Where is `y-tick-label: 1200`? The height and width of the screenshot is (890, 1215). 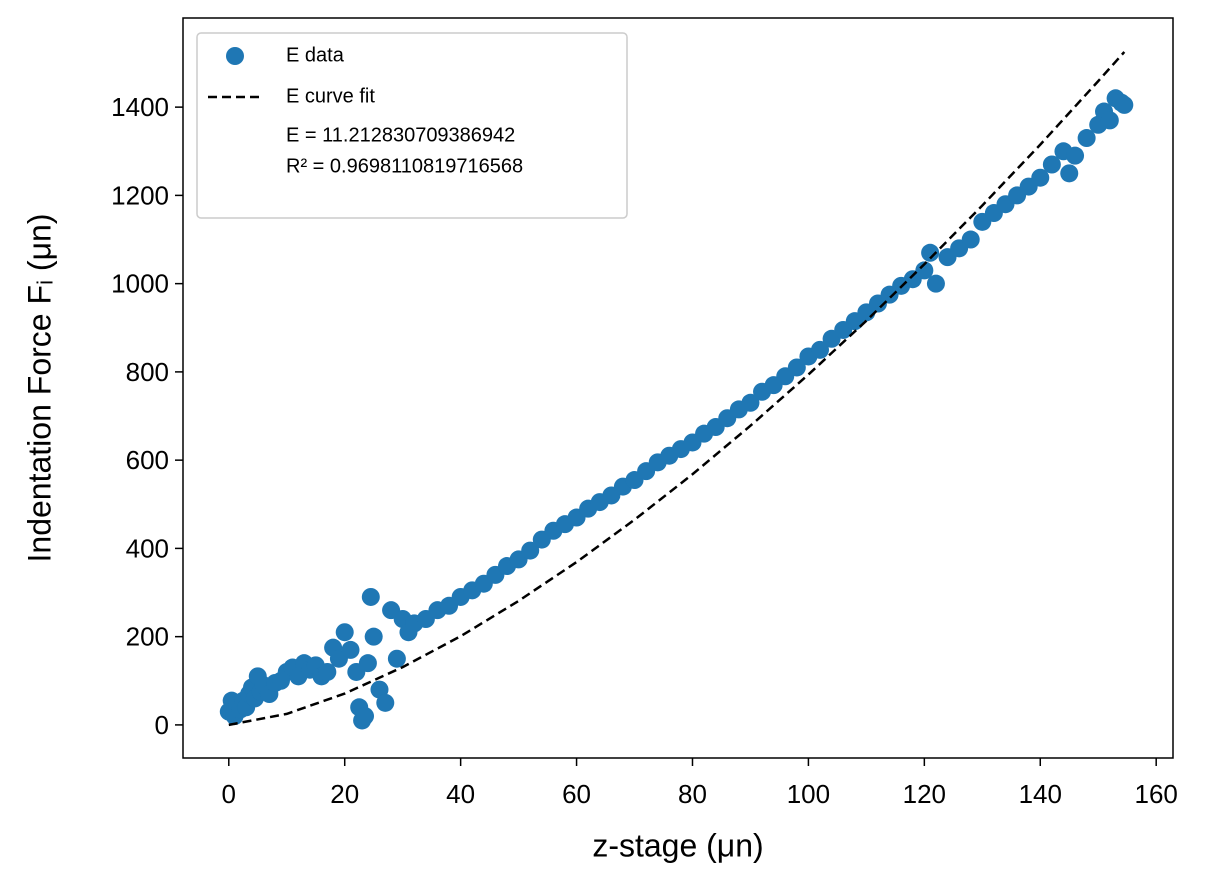
y-tick-label: 1200 is located at coordinates (140, 195).